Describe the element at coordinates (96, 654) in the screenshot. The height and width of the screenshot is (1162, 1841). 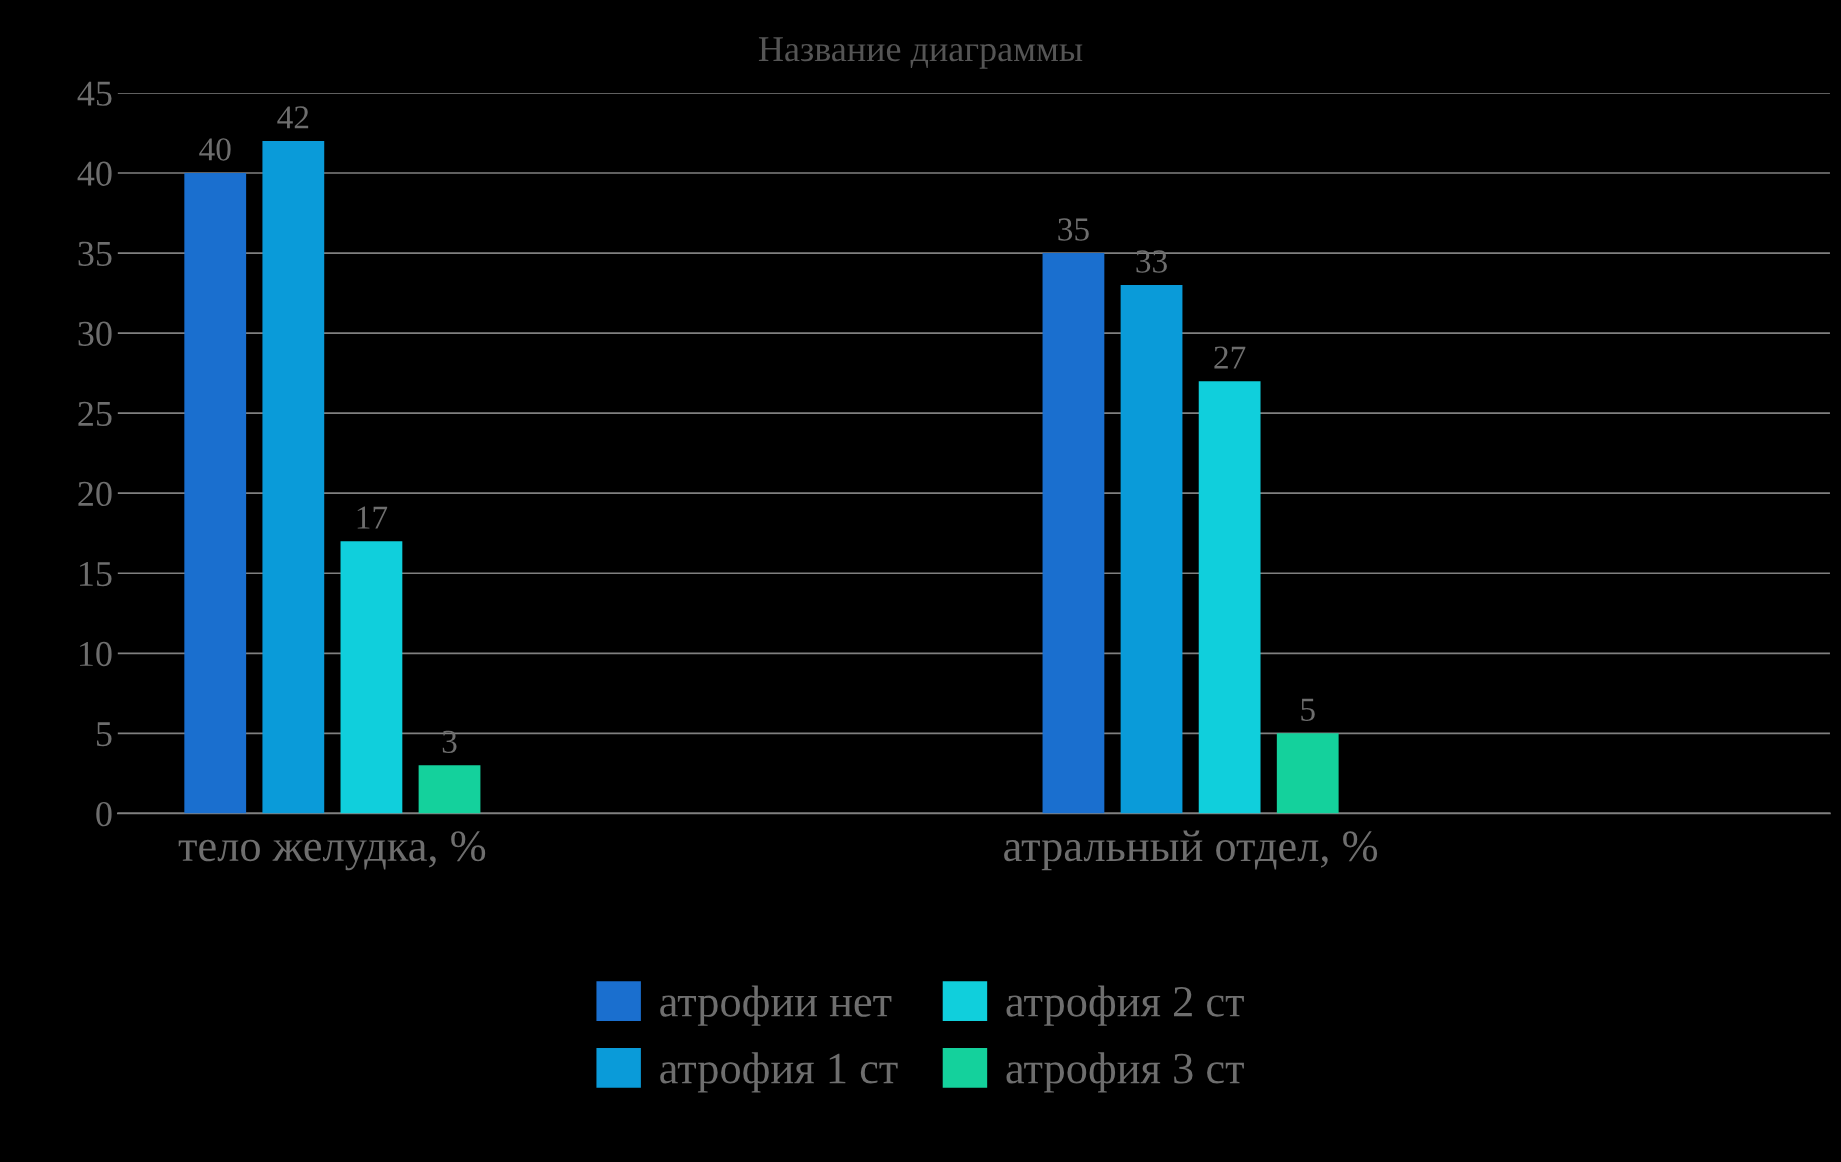
I see `y-tick-label: 10` at that location.